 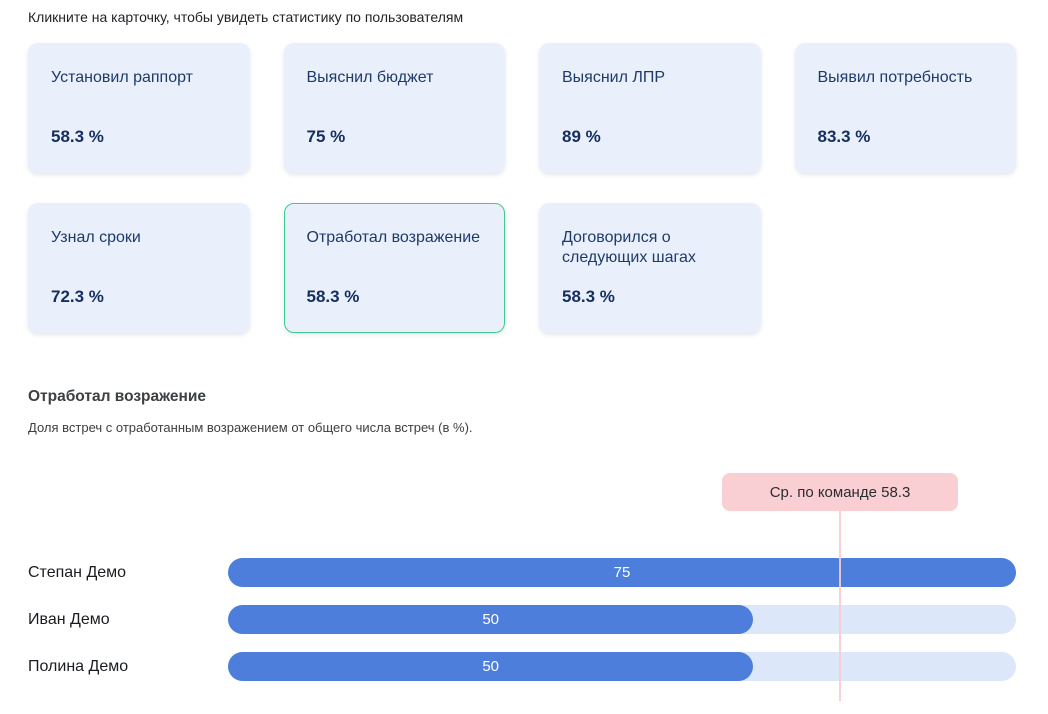 I want to click on chart-row: Полина Демо 50, so click(x=522, y=666).